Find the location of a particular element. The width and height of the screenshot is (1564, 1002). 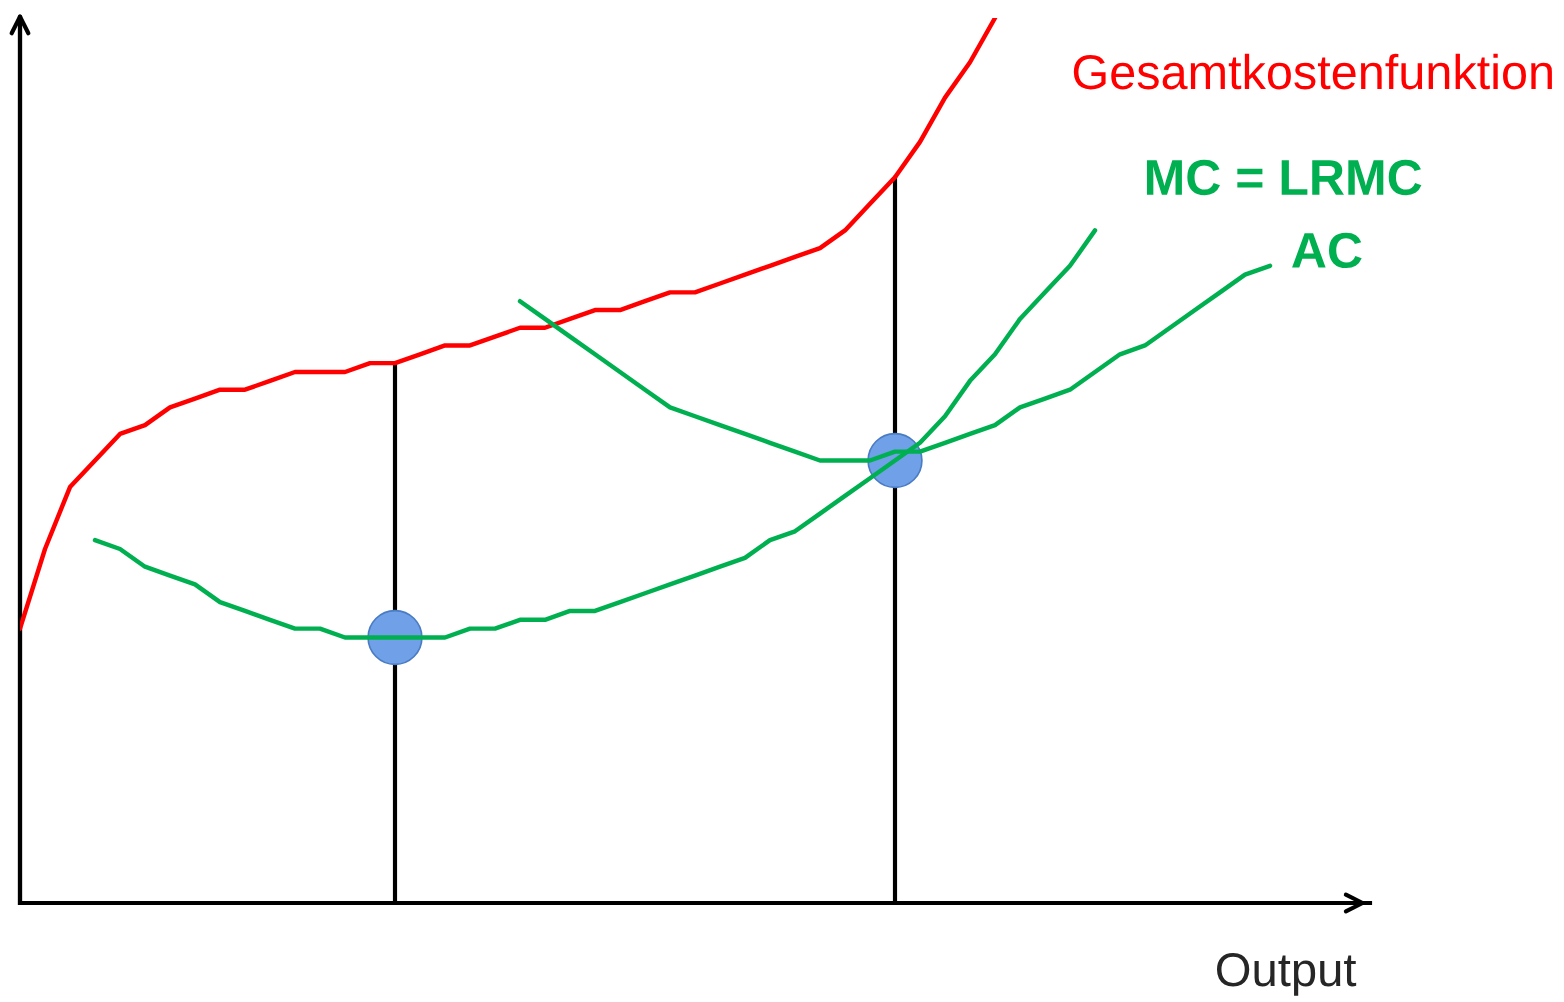

series-label: MC = LRMC is located at coordinates (1284, 177).